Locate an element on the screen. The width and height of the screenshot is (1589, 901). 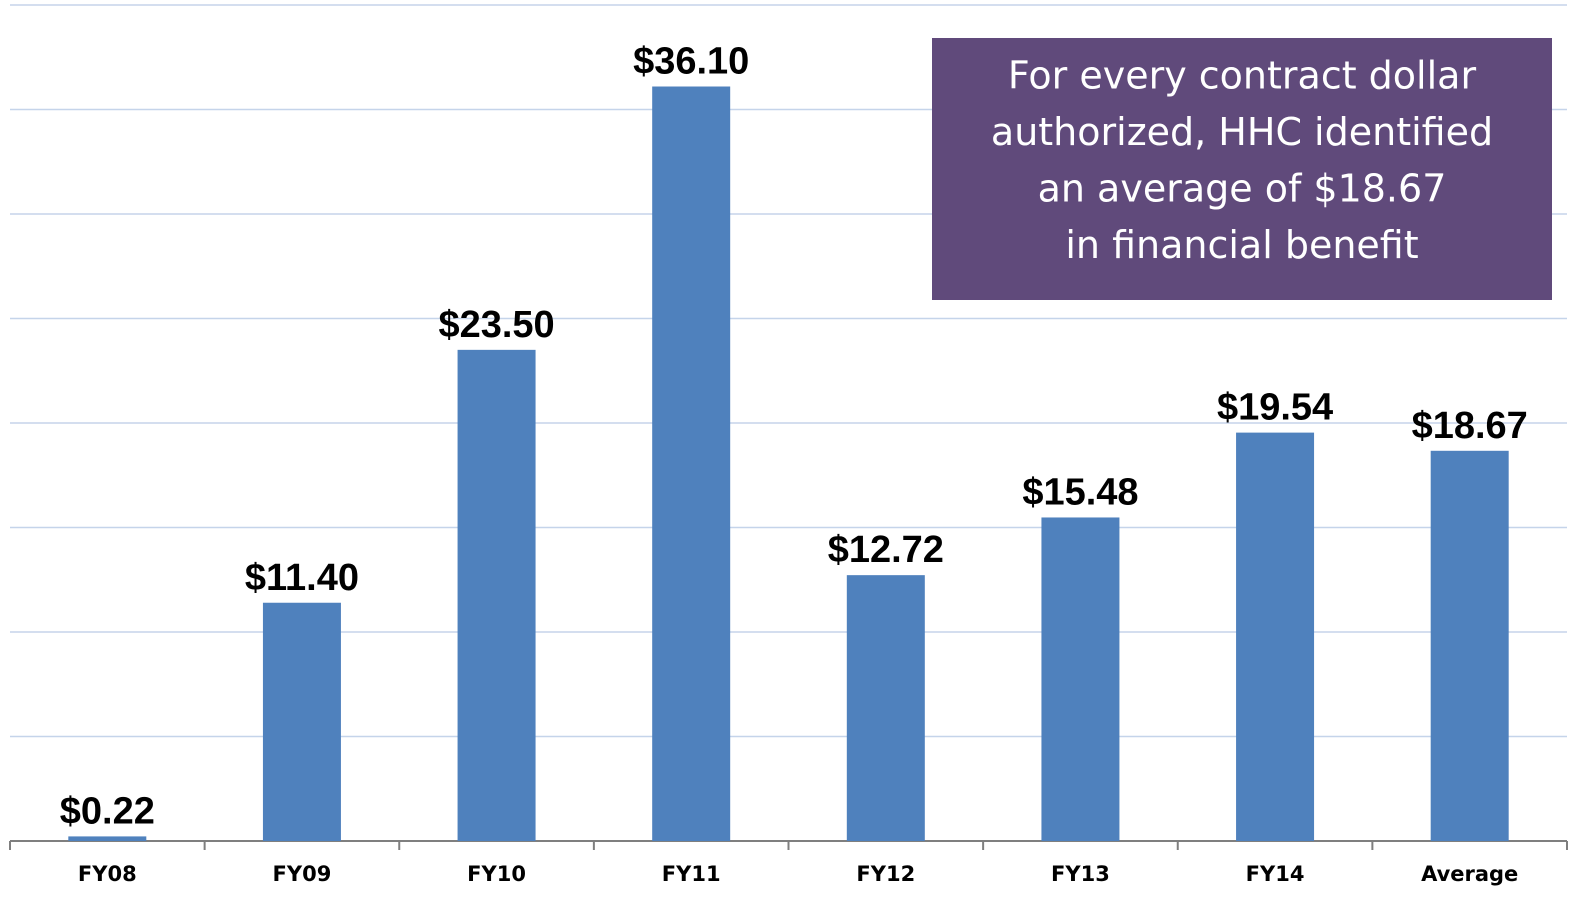
data-label: $18.67 is located at coordinates (1470, 426).